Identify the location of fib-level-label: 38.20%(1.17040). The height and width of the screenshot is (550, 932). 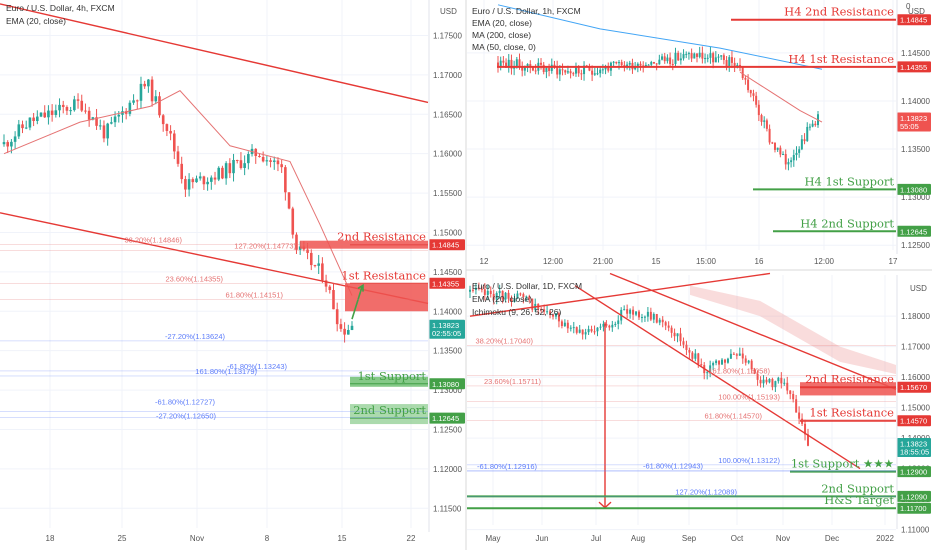
(504, 340).